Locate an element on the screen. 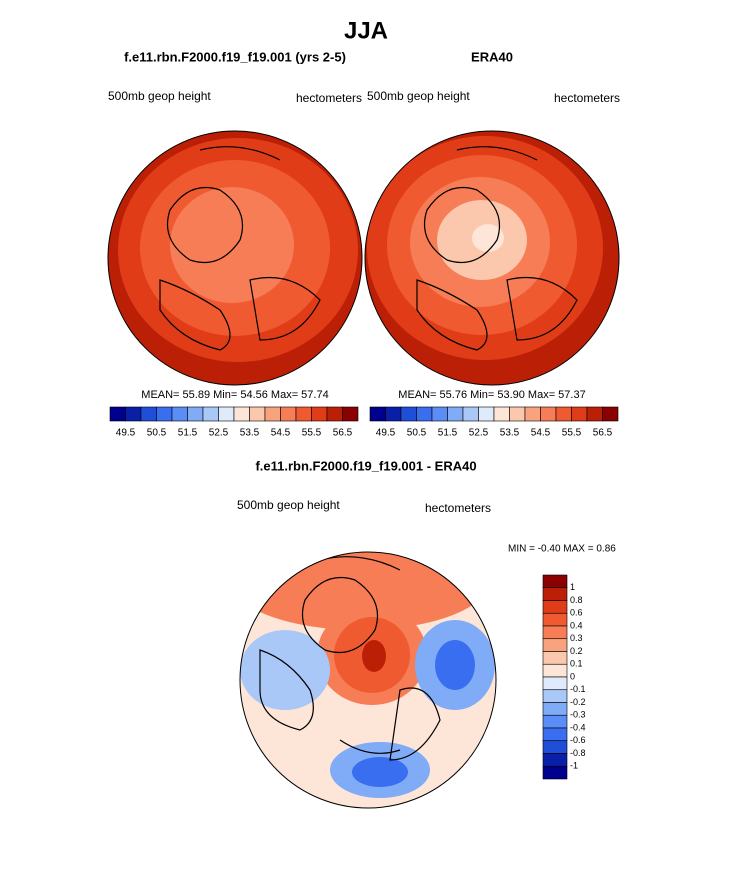 The image size is (733, 887). figure-title: JJA is located at coordinates (366, 30).